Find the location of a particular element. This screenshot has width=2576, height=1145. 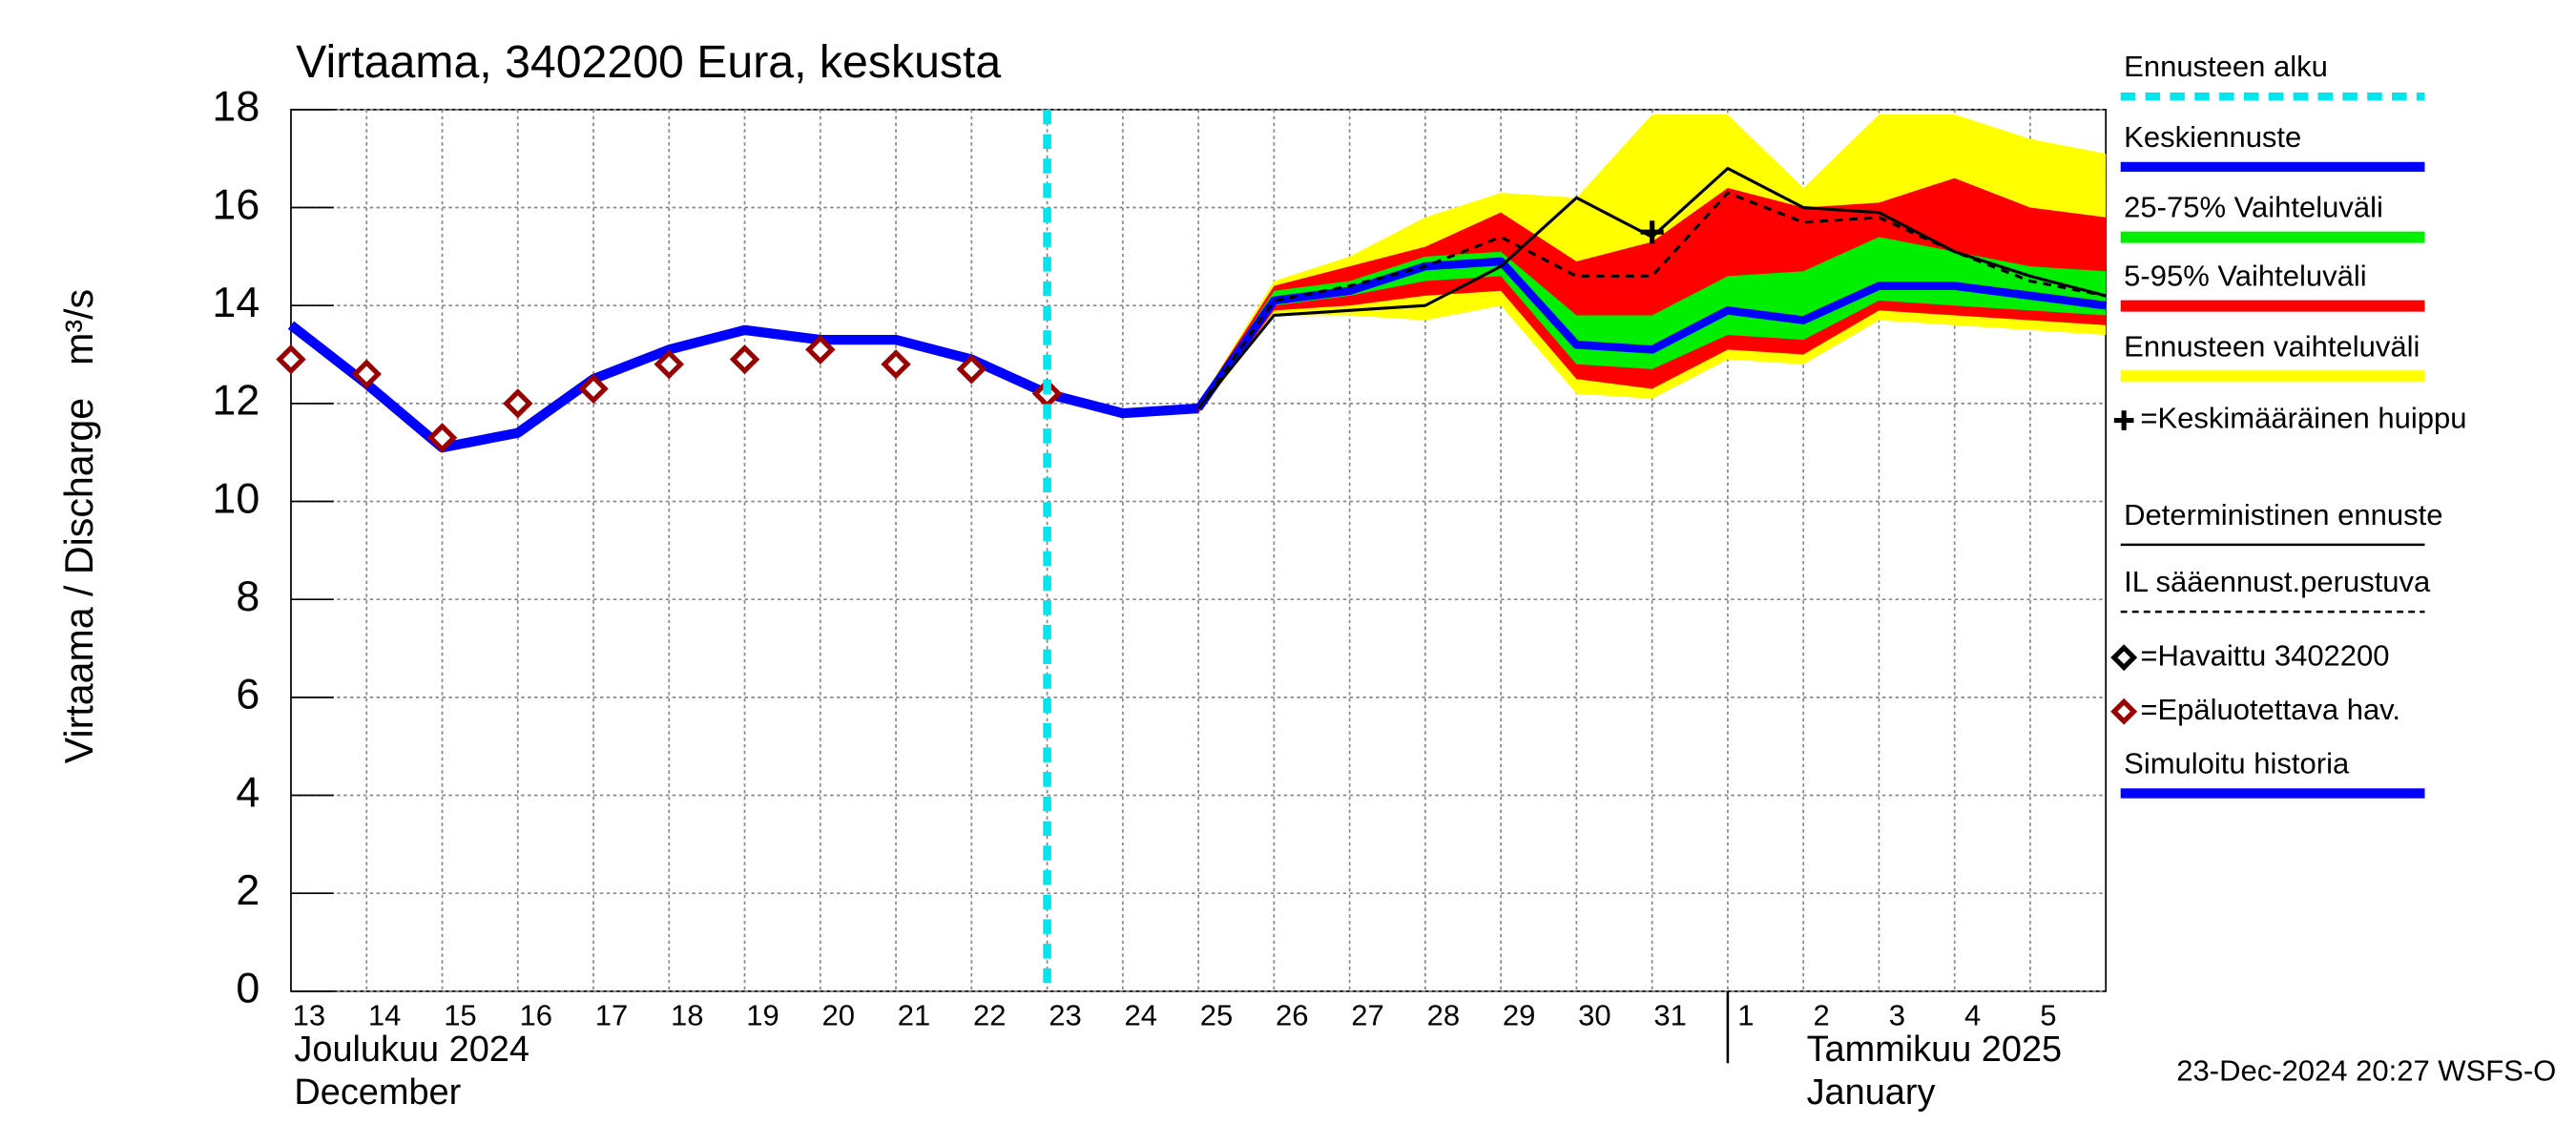

x-tick-label: 20 is located at coordinates (838, 1016).